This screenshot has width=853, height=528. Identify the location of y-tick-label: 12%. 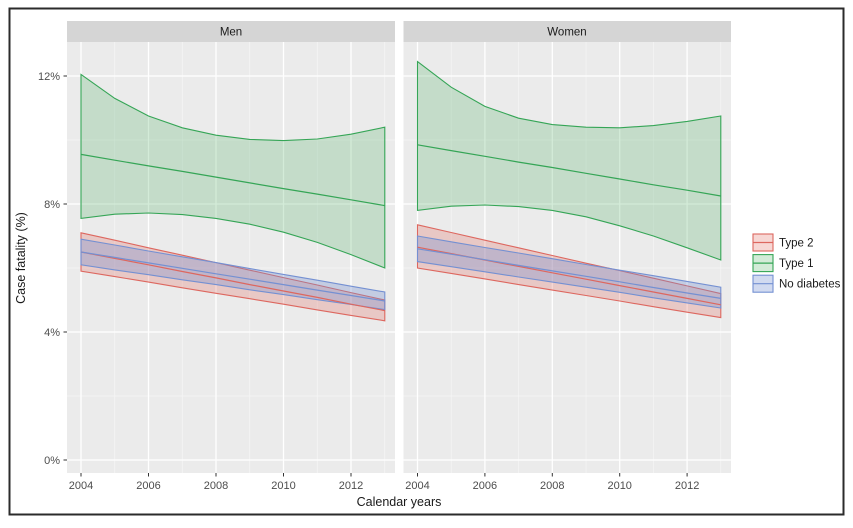
(49, 77).